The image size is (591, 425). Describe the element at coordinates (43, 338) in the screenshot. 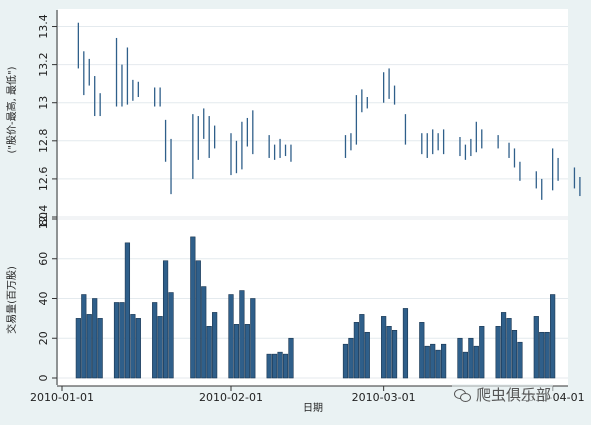

I see `volume-y-tick-label: 20` at that location.